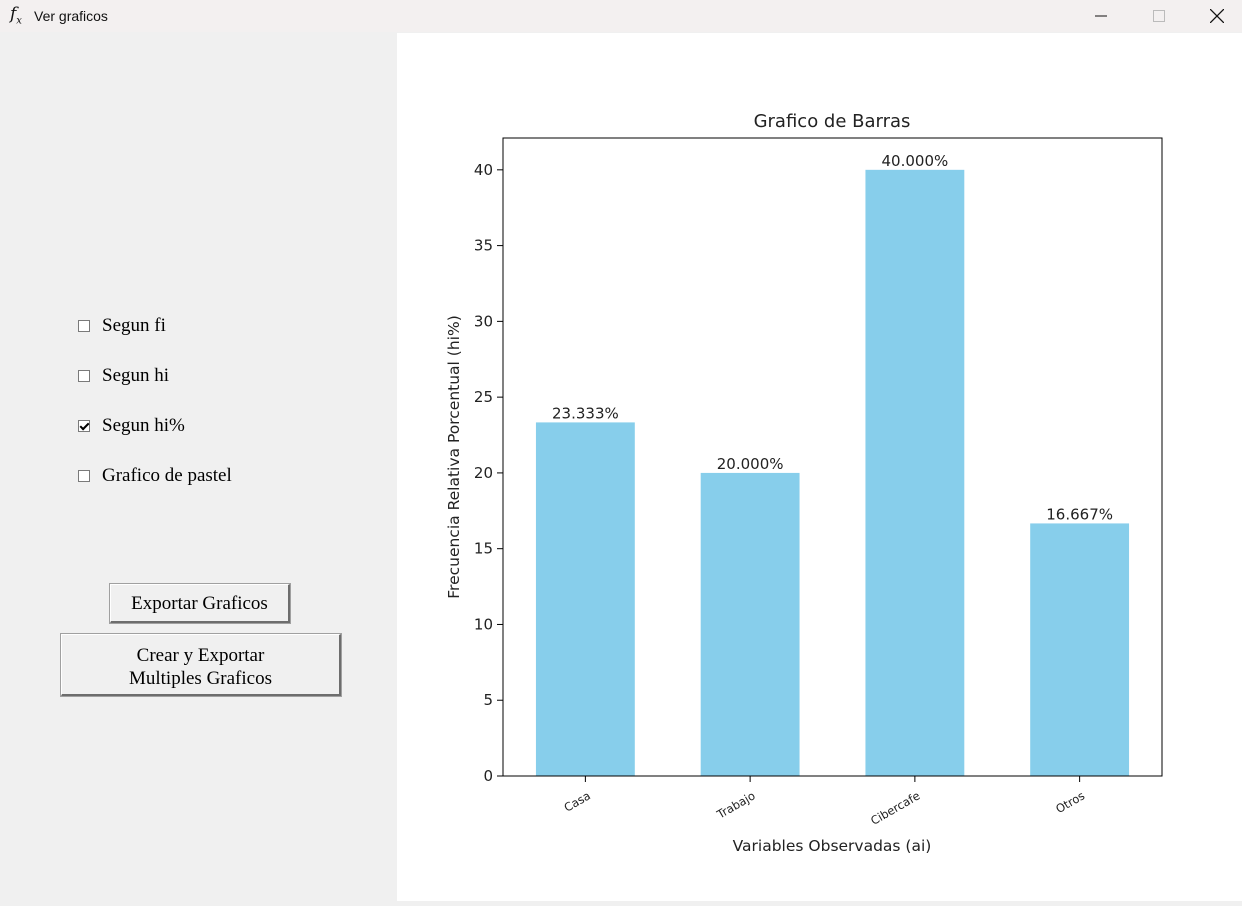  What do you see at coordinates (488, 700) in the screenshot?
I see `y-tick-label: 5` at bounding box center [488, 700].